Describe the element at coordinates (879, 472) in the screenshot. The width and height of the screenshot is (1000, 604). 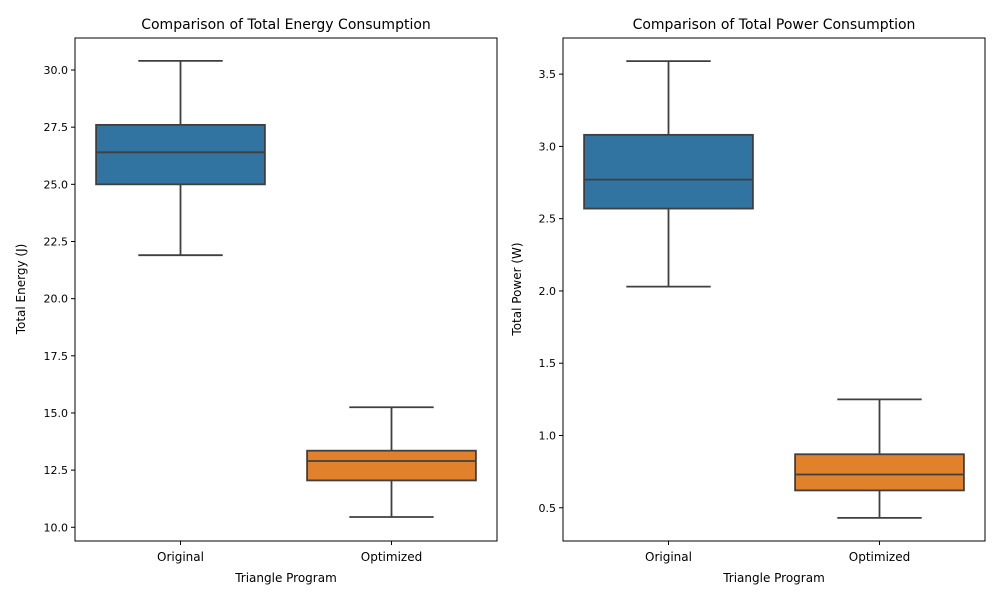
I see `power-box-optimized` at that location.